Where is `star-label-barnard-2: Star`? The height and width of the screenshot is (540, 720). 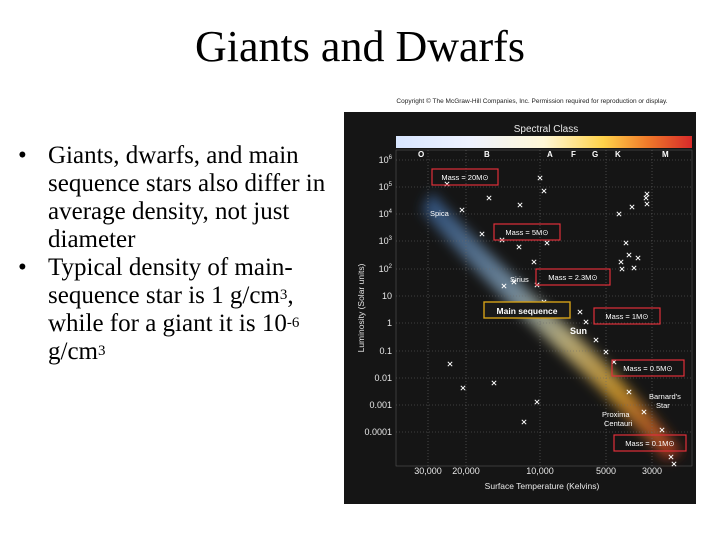
star-label-barnard-2: Star is located at coordinates (663, 405).